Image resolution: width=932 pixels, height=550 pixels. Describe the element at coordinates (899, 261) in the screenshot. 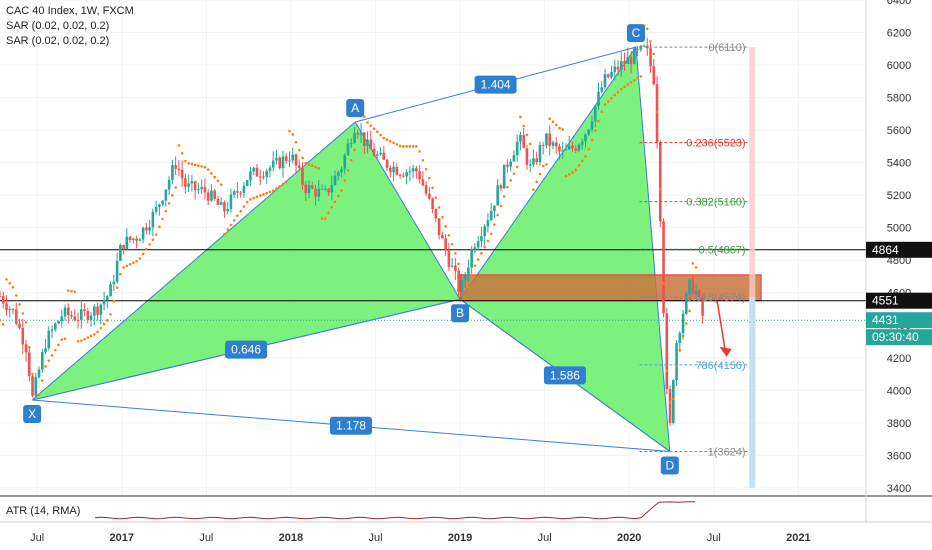

I see `y-tick-label: 4800` at that location.